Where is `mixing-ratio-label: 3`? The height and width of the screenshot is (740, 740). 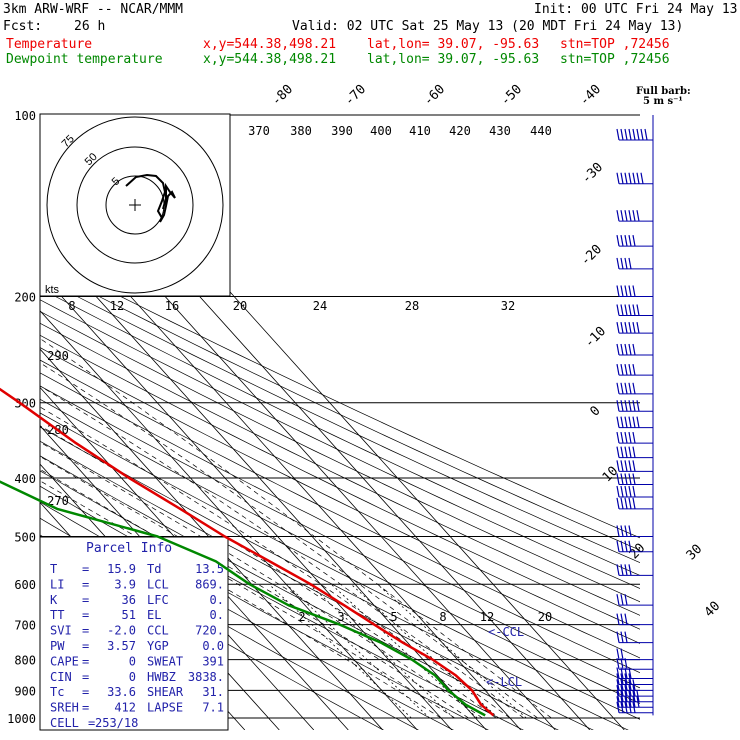
mixing-ratio-label: 3 is located at coordinates (340, 617).